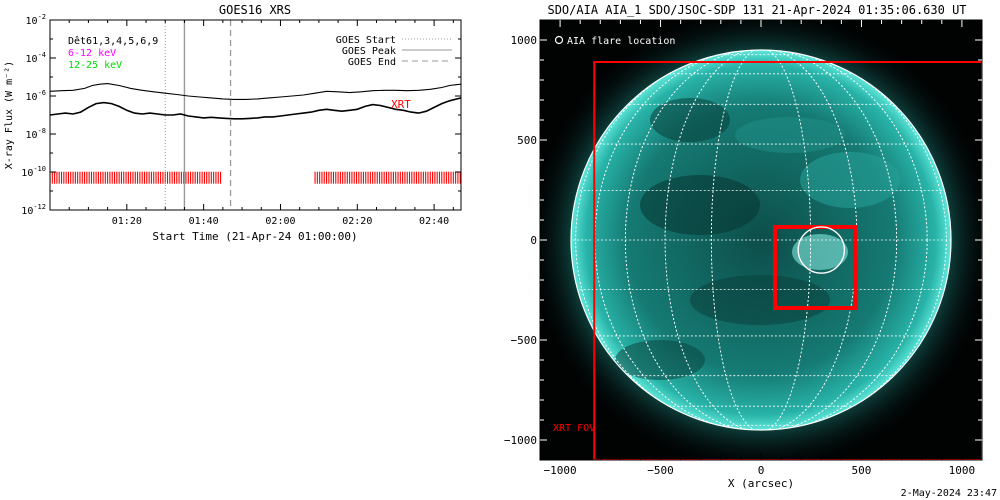  Describe the element at coordinates (761, 470) in the screenshot. I see `aia-x-tick-label: 0` at that location.